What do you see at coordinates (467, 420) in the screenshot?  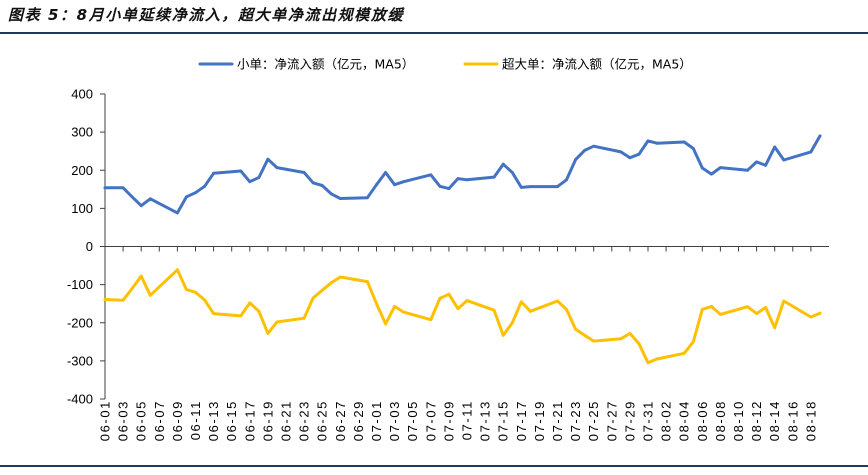 I see `x-tick-label: 07-11` at bounding box center [467, 420].